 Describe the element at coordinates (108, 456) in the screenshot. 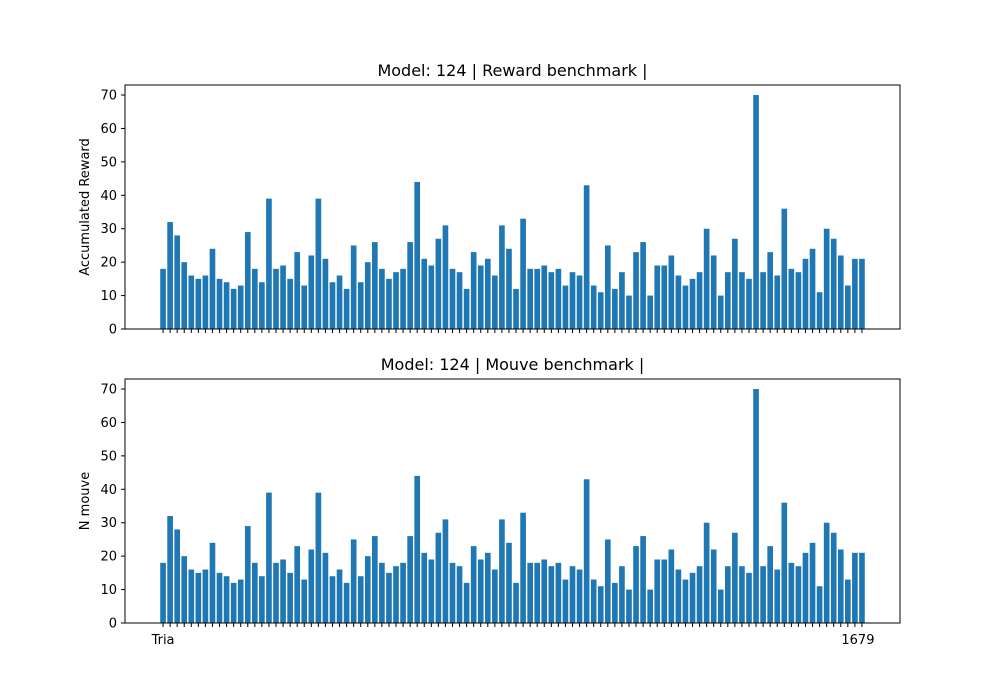

I see `y-tick-label: 50` at that location.